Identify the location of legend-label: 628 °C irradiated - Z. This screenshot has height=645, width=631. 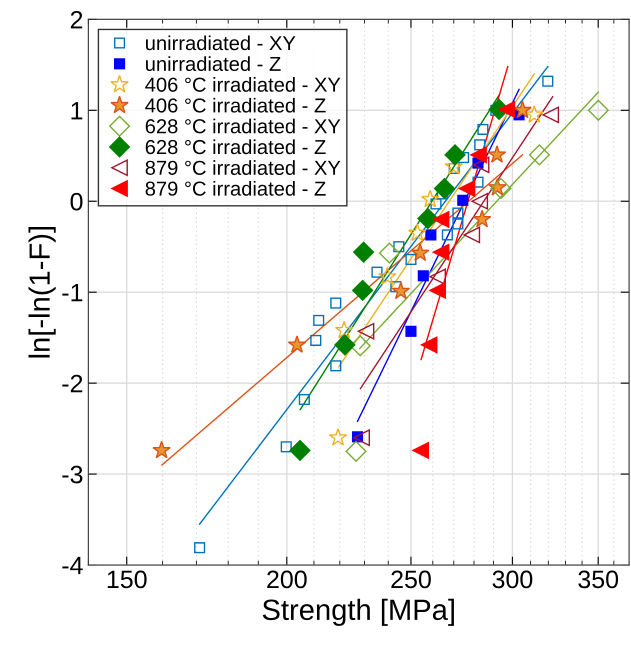
(236, 146).